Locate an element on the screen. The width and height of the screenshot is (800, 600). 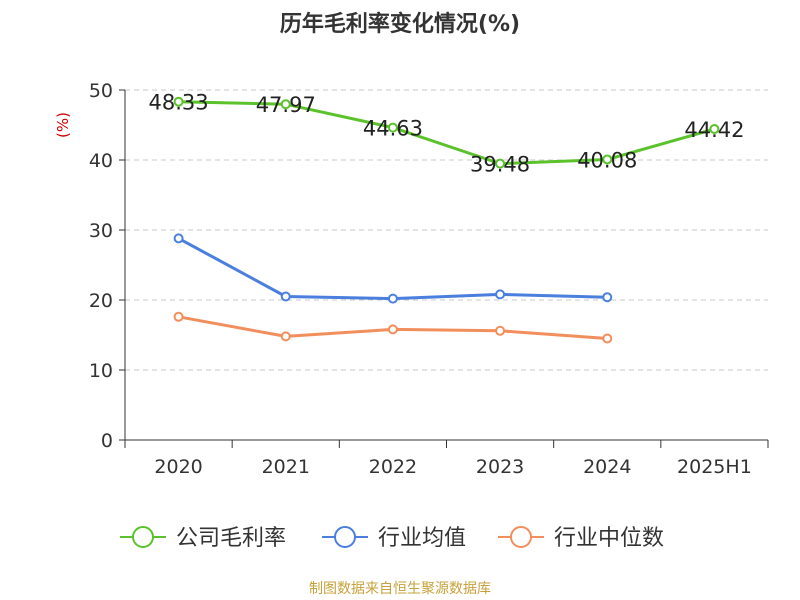
legend-label: 行业中位数 is located at coordinates (609, 538).